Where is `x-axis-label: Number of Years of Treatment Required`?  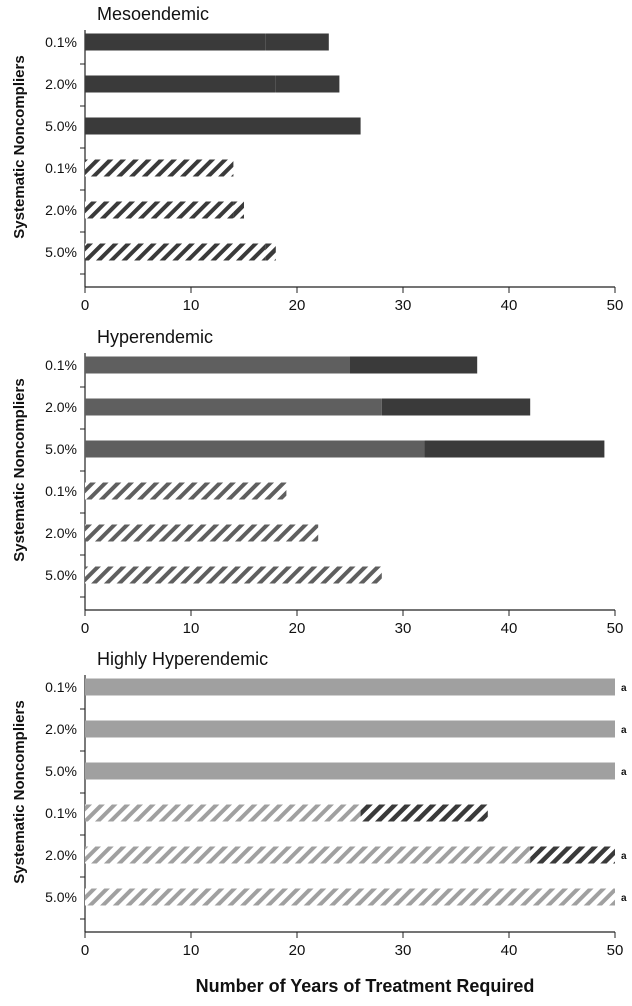
x-axis-label: Number of Years of Treatment Required is located at coordinates (365, 986).